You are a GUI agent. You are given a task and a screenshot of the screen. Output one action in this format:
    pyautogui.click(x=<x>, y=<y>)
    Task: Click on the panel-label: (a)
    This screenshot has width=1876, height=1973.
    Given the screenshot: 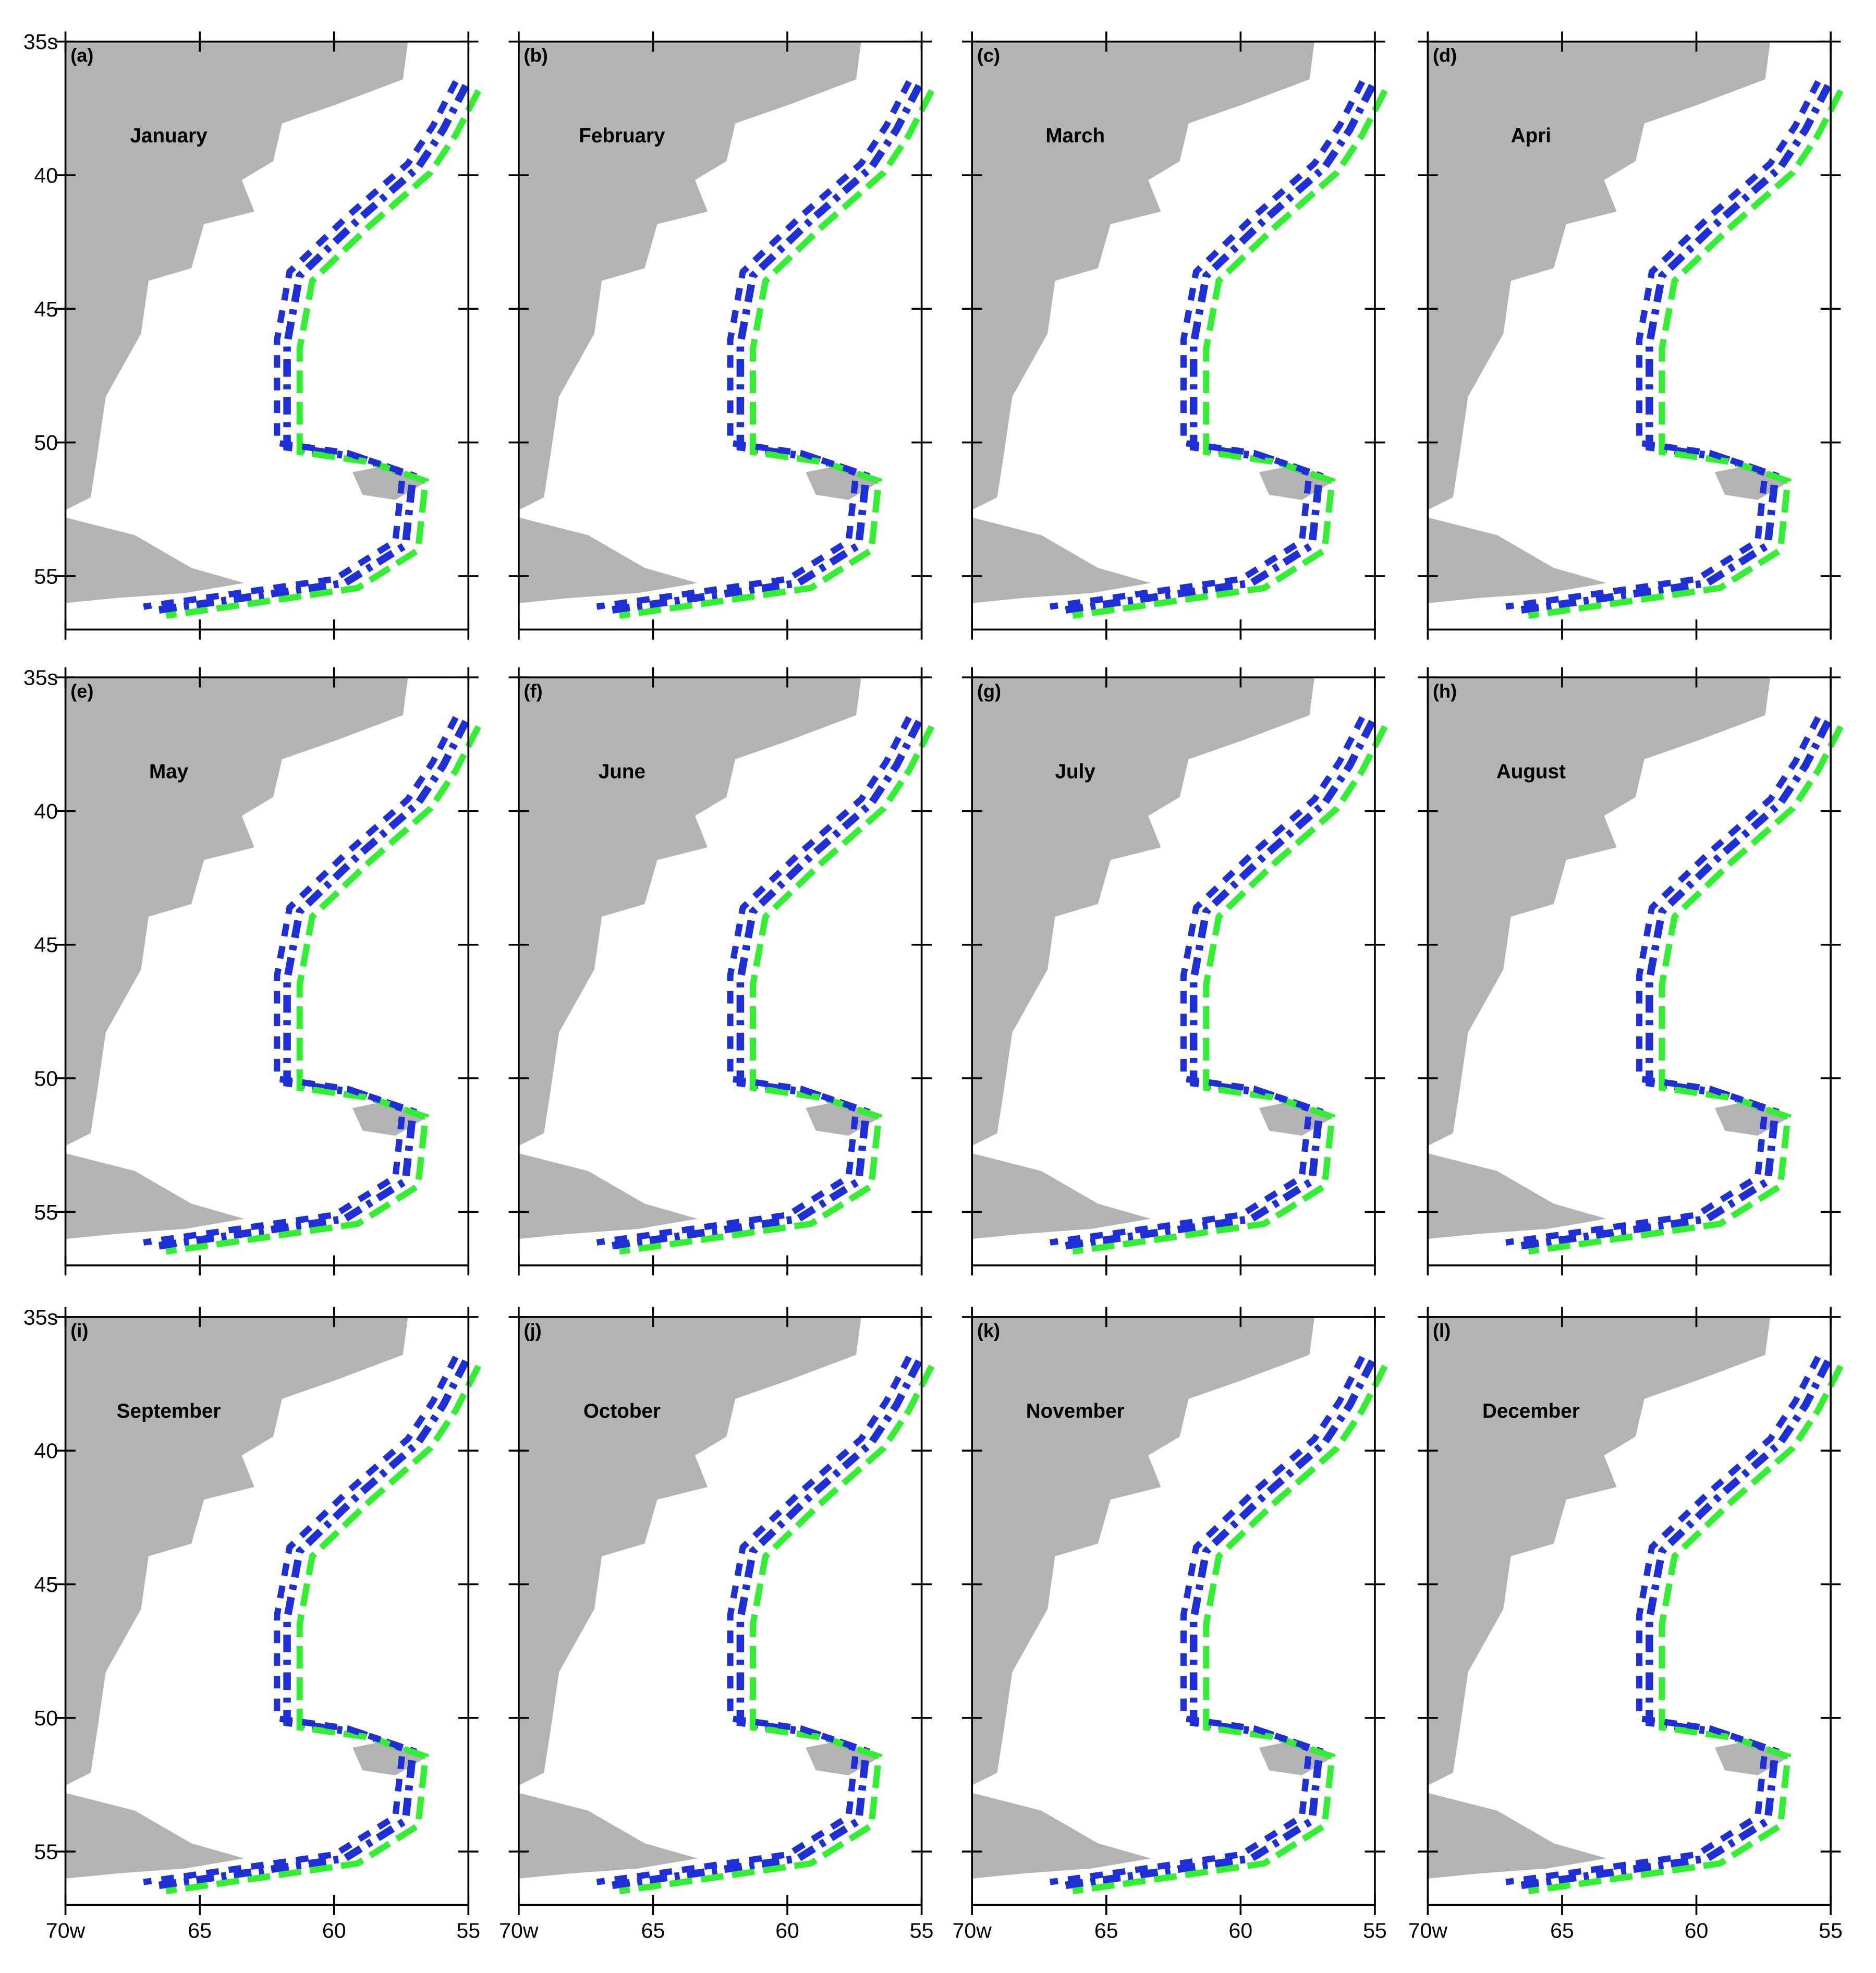 What is the action you would take?
    pyautogui.click(x=82, y=55)
    